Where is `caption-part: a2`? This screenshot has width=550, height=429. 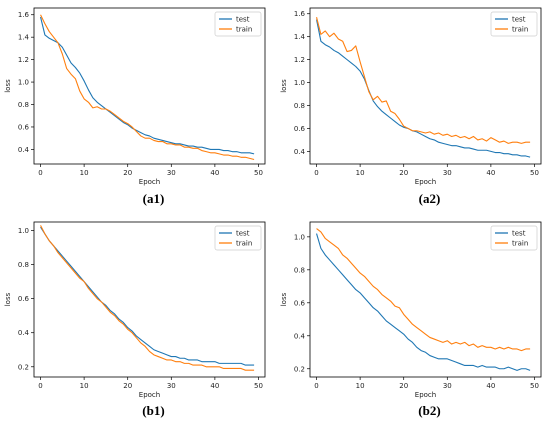
caption-part: a2 is located at coordinates (429, 198).